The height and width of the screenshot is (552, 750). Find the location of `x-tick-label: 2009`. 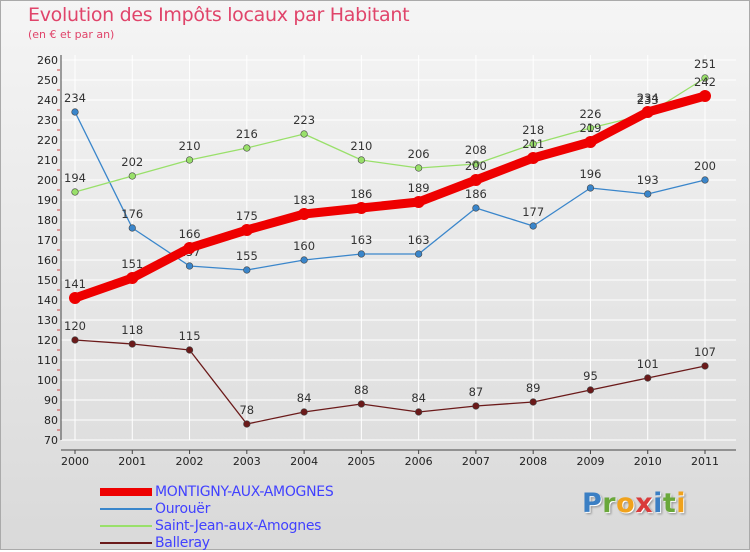

x-tick-label: 2009 is located at coordinates (590, 461).